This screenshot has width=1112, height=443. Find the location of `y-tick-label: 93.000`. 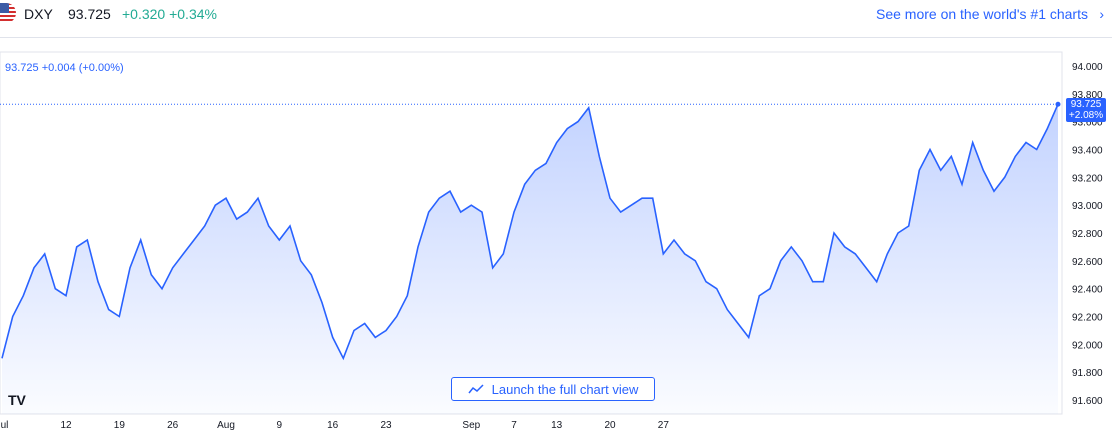

y-tick-label: 93.000 is located at coordinates (1087, 206).